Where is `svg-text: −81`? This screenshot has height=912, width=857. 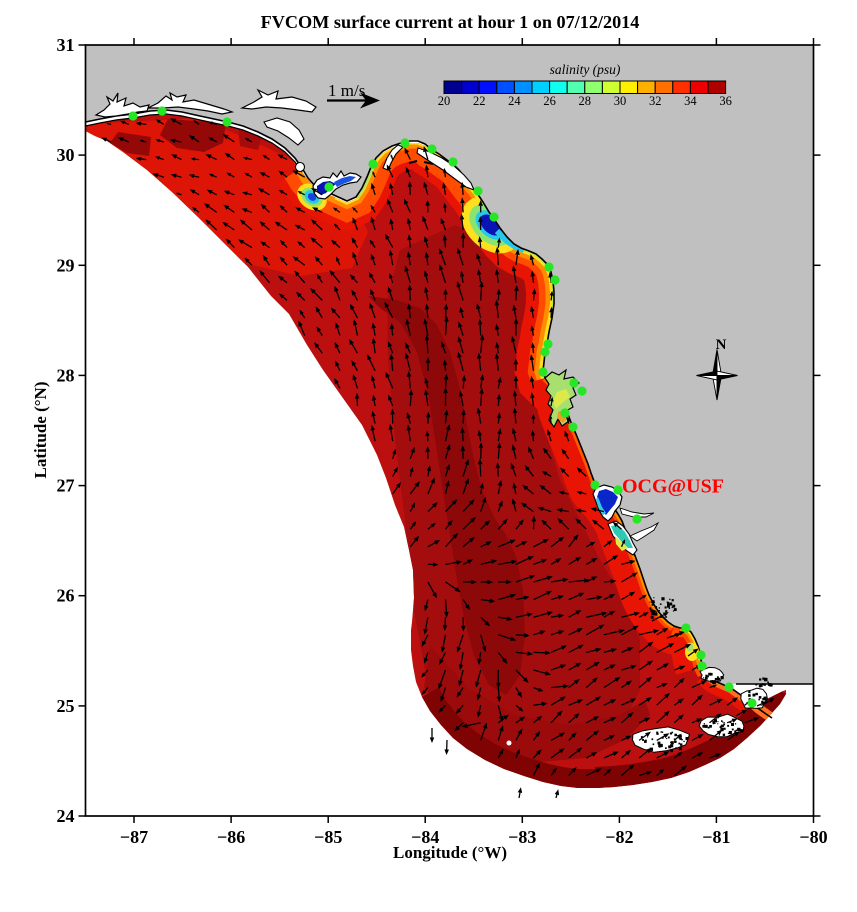 svg-text: −81 is located at coordinates (716, 837).